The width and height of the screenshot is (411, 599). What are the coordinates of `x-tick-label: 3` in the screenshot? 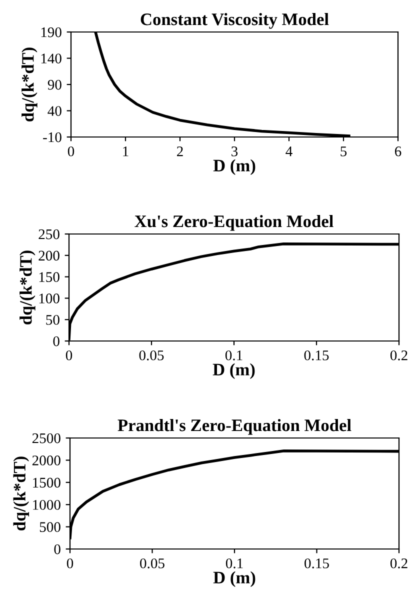 It's located at (235, 151).